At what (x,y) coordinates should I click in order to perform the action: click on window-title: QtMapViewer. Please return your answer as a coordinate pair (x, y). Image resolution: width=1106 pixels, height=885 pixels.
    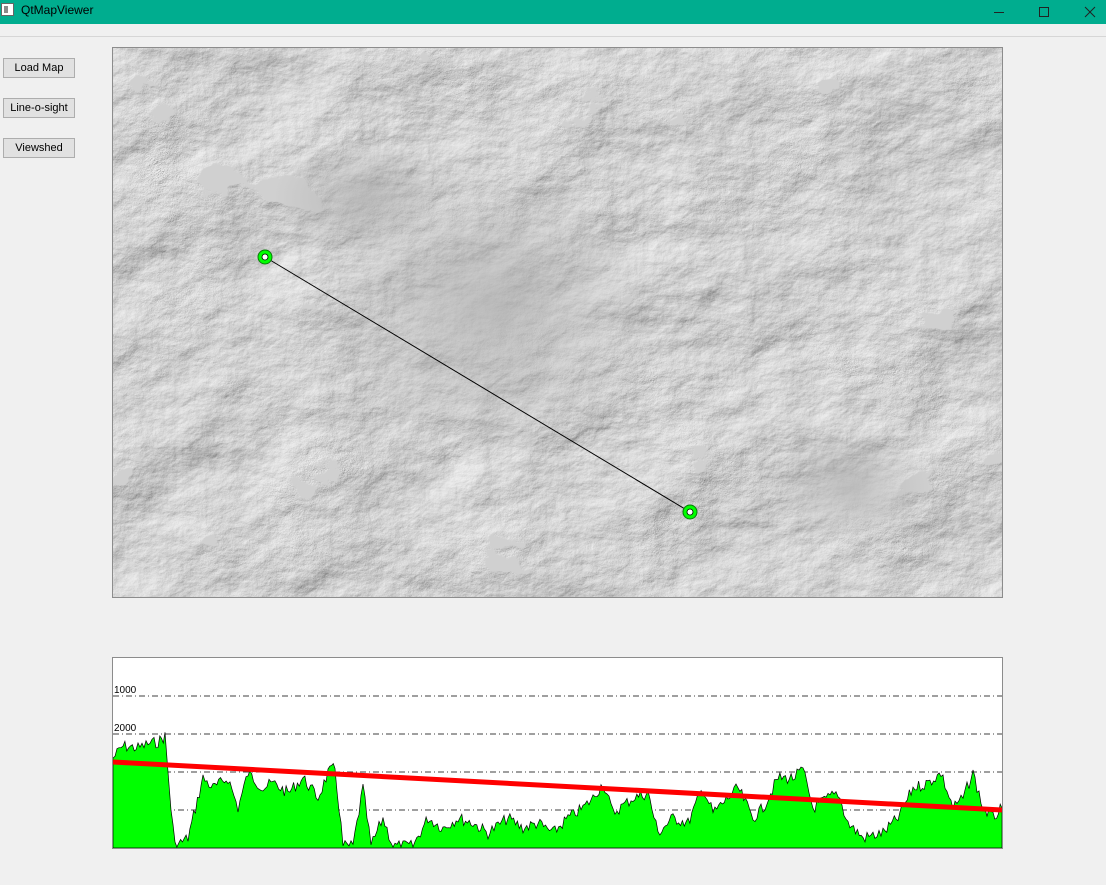
    Looking at the image, I should click on (57, 10).